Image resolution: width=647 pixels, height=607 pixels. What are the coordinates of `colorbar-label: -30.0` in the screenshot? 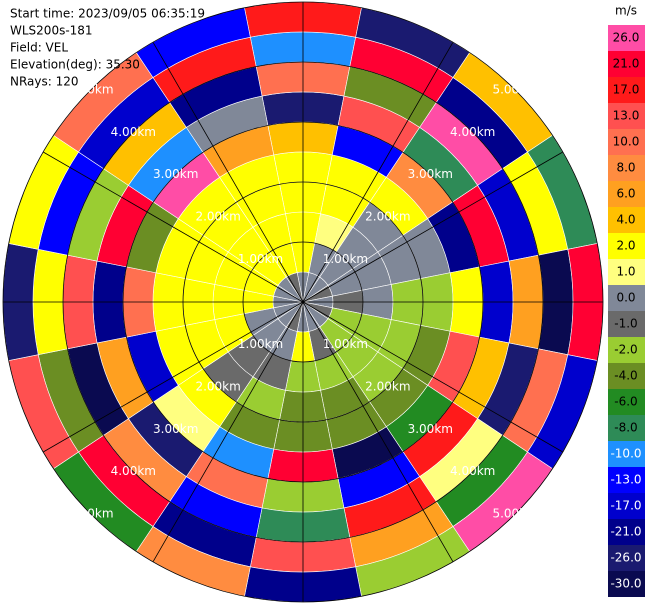 It's located at (625, 584).